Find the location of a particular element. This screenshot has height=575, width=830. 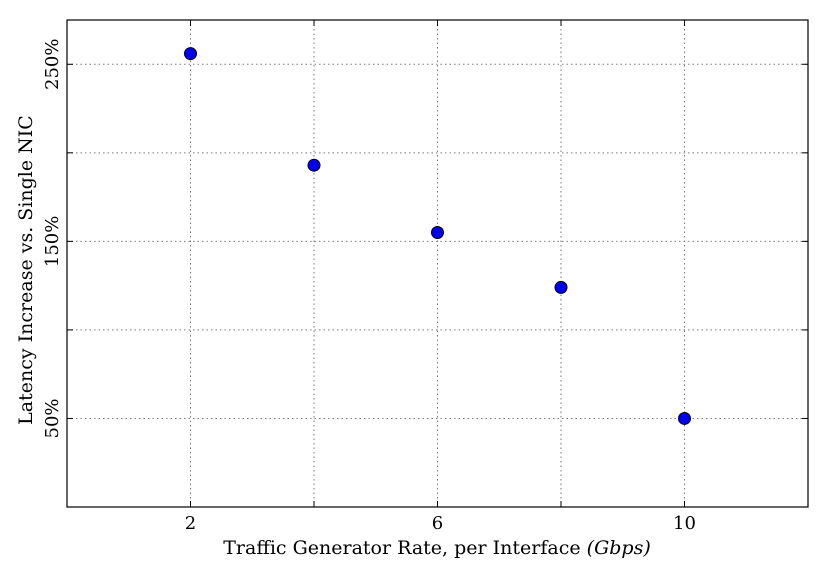

x-tick-label: 2 is located at coordinates (190, 523).